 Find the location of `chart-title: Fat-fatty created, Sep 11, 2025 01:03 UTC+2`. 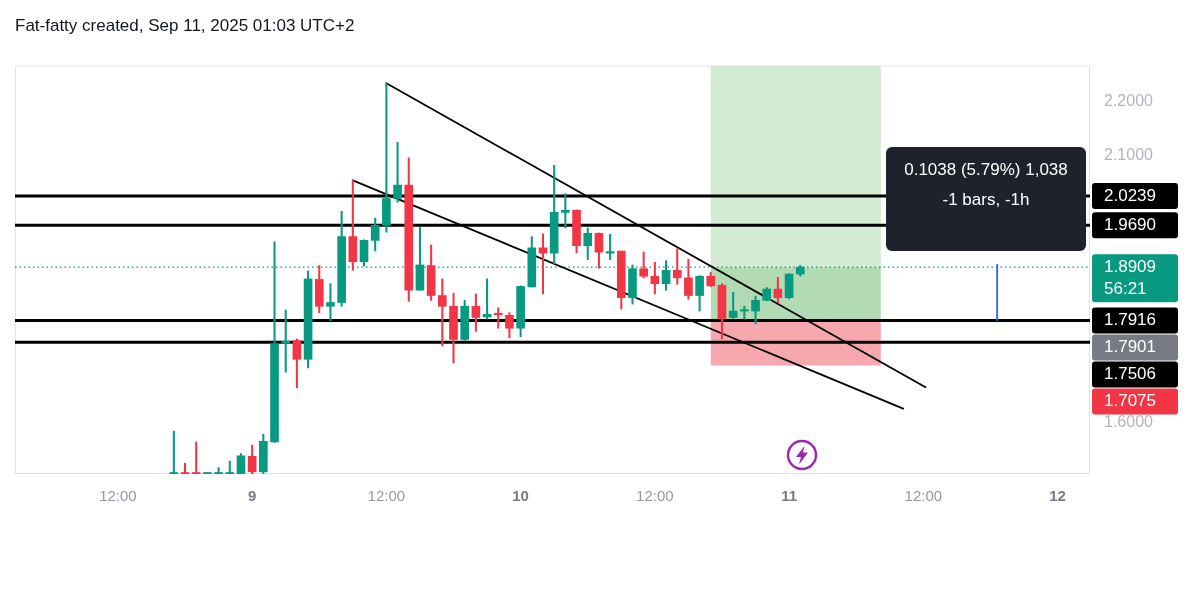

chart-title: Fat-fatty created, Sep 11, 2025 01:03 UTC+2 is located at coordinates (185, 26).